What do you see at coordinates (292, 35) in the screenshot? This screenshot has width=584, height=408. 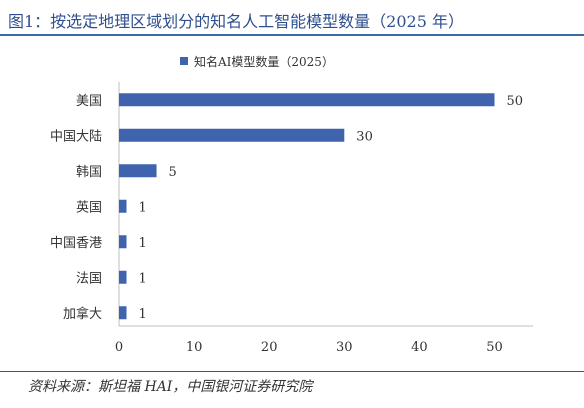 I see `title-divider` at bounding box center [292, 35].